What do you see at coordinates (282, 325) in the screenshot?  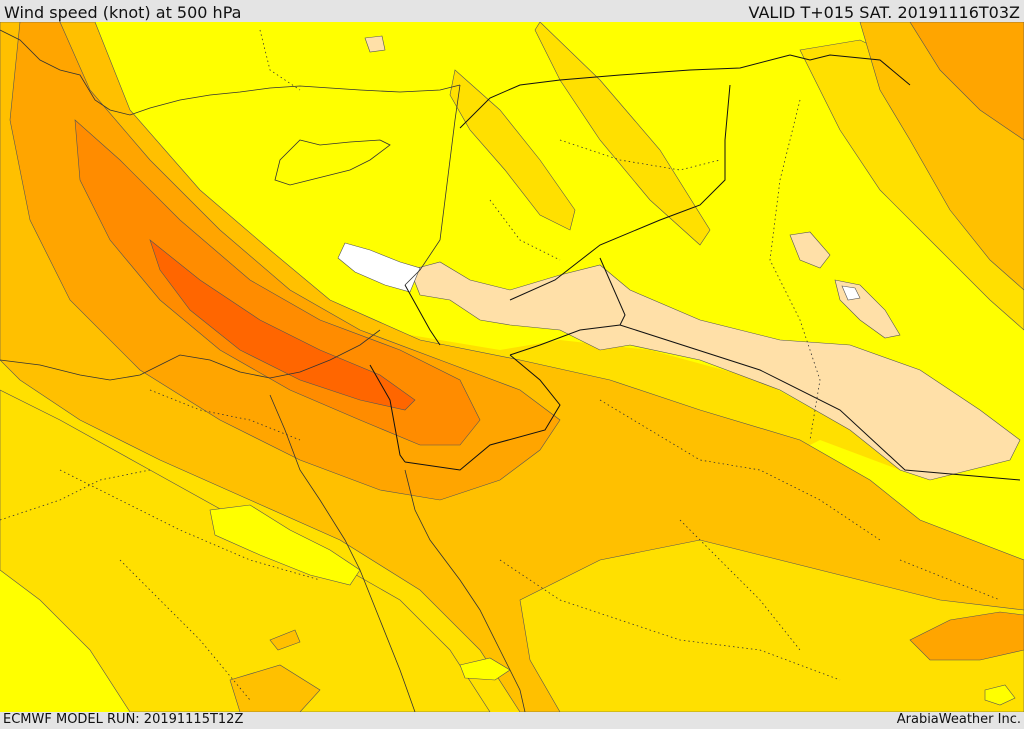 I see `field-redorange-core` at bounding box center [282, 325].